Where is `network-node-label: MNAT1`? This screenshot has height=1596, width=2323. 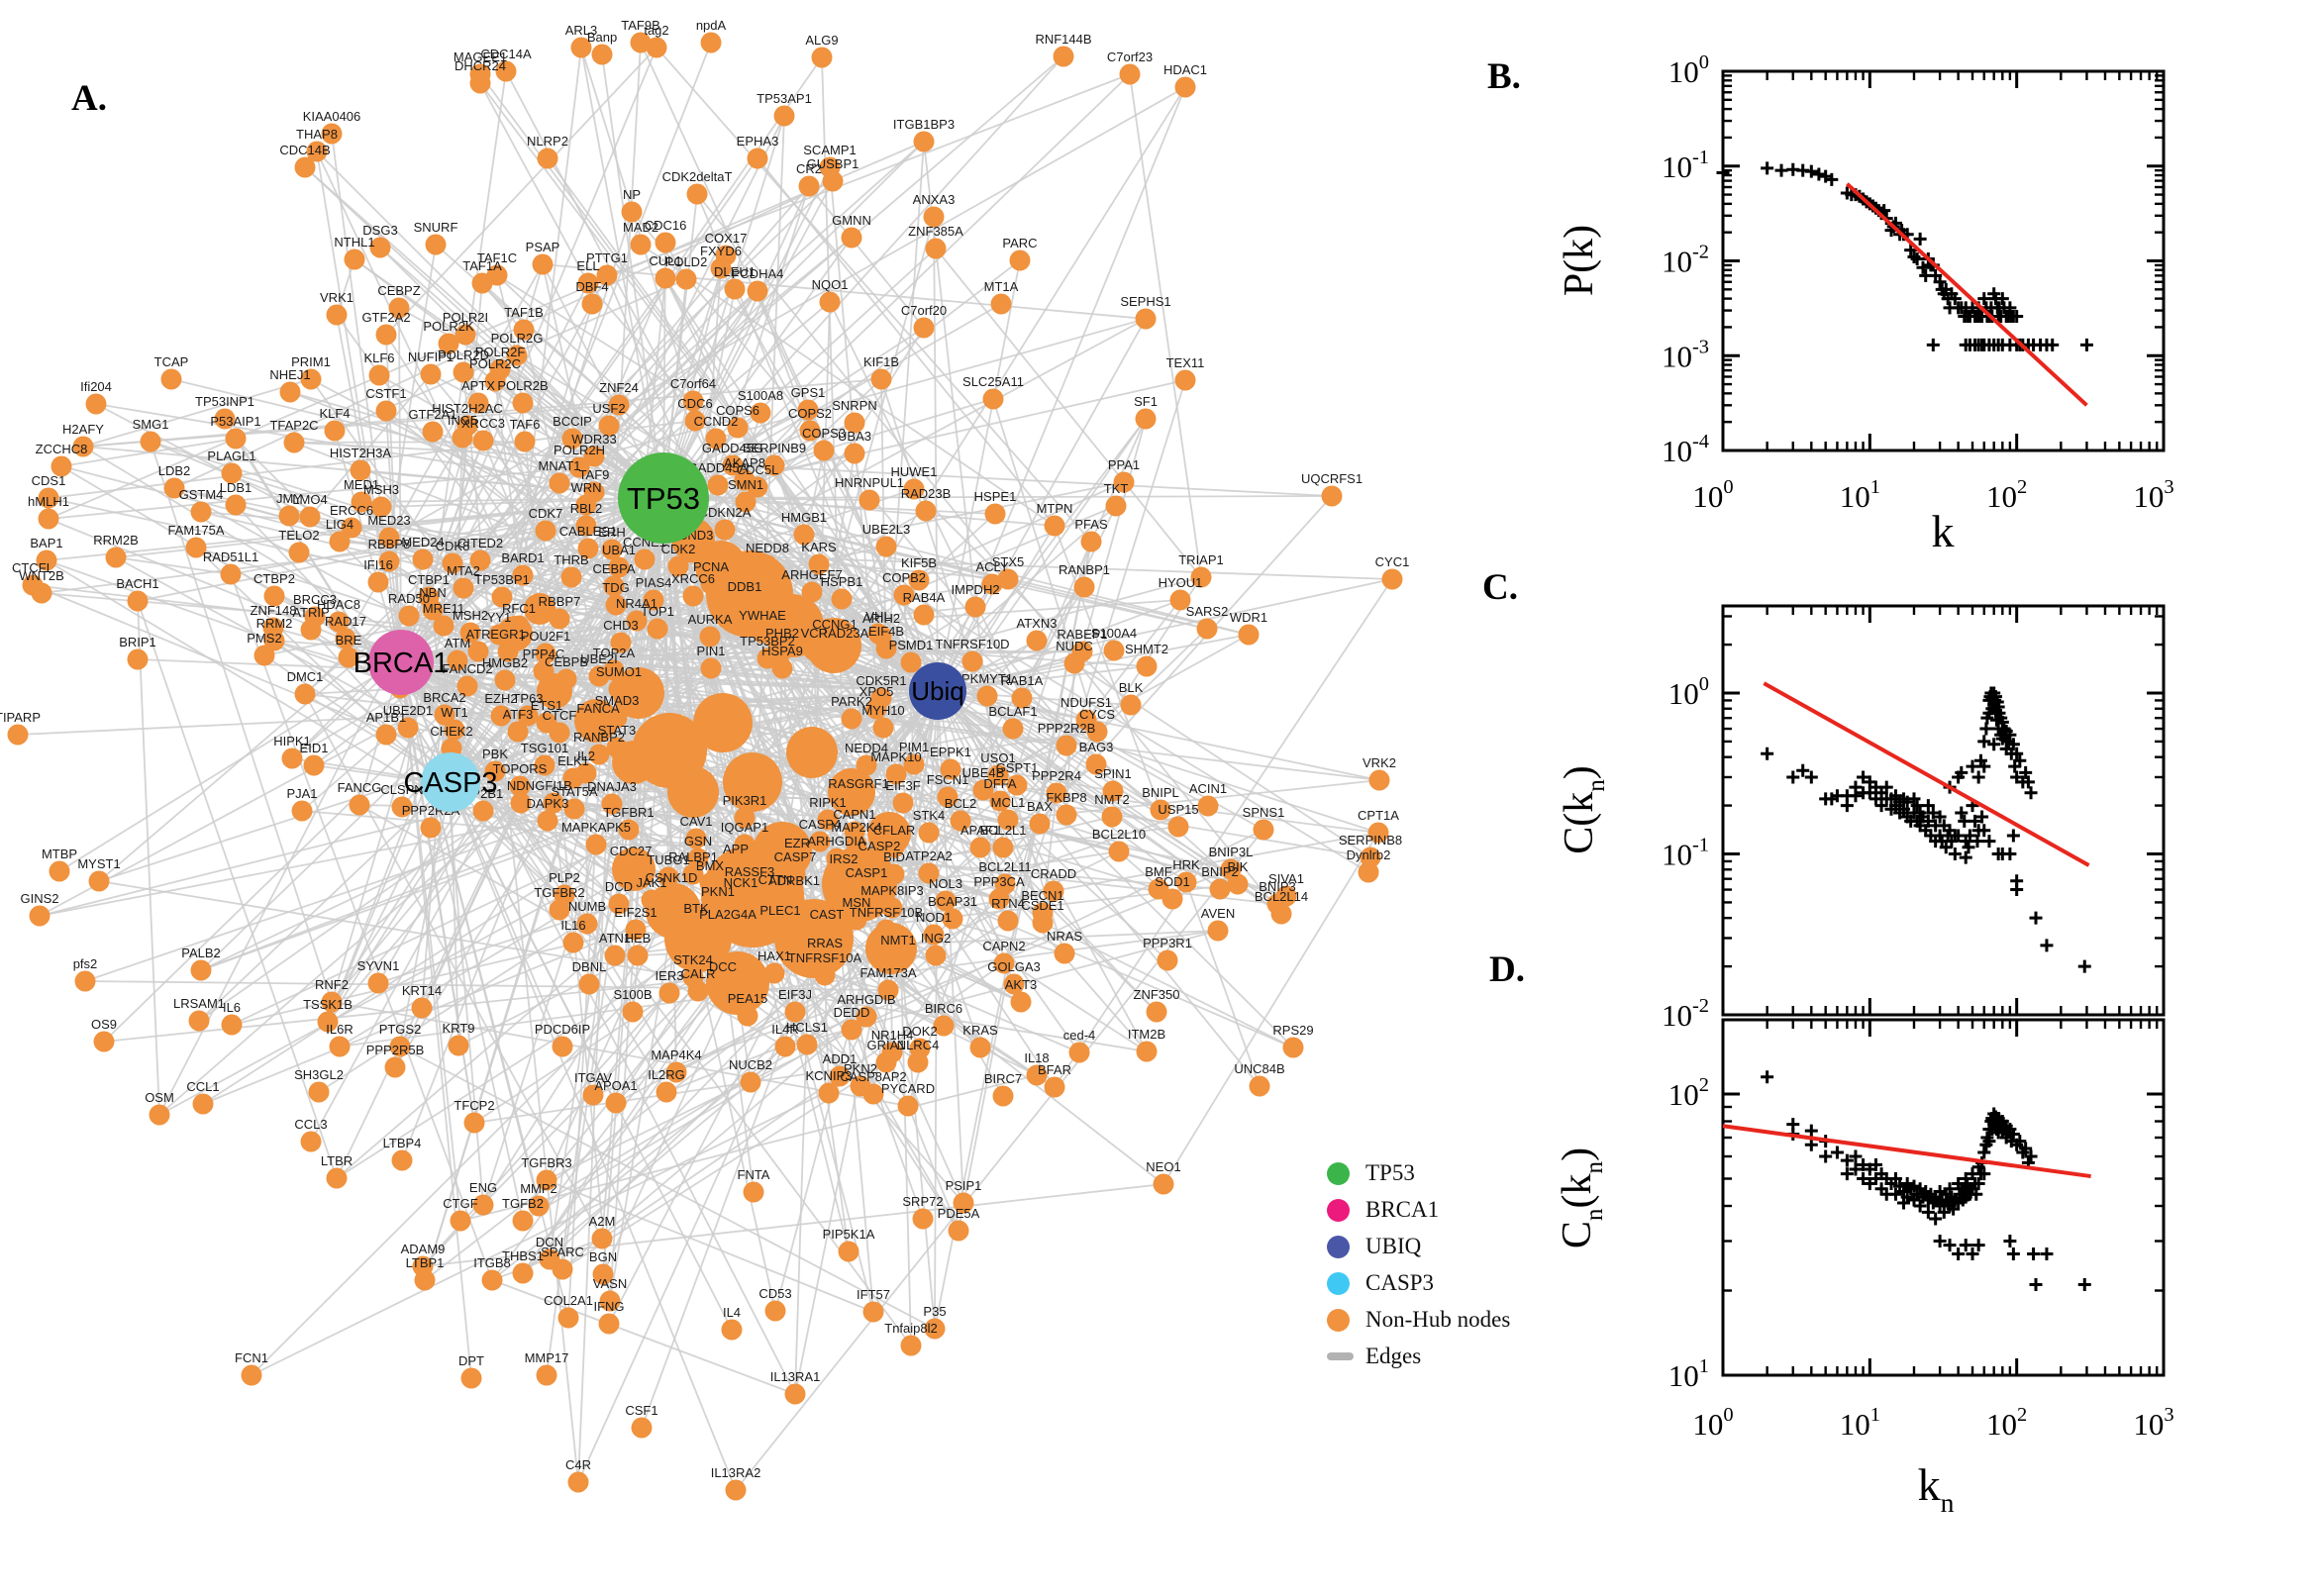 network-node-label: MNAT1 is located at coordinates (559, 465).